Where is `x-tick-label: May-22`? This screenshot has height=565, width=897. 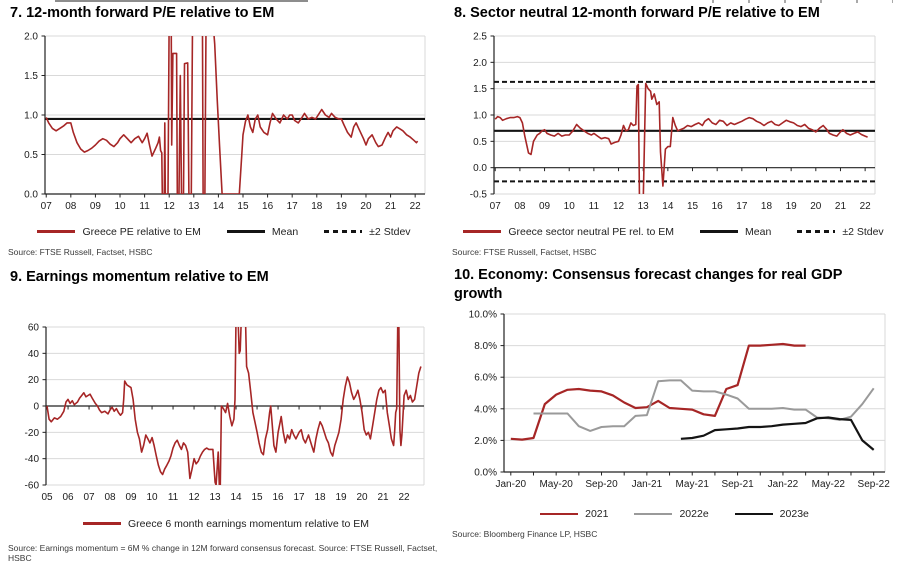 x-tick-label: May-22 is located at coordinates (829, 484).